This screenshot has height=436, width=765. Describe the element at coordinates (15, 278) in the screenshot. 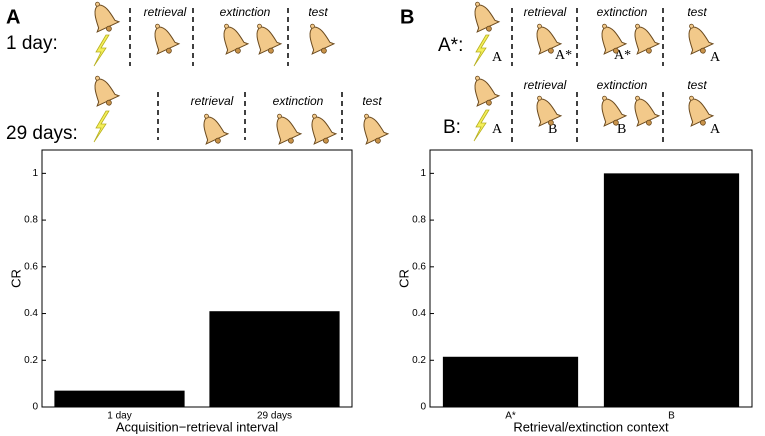

I see `y-axis-label: CR` at that location.